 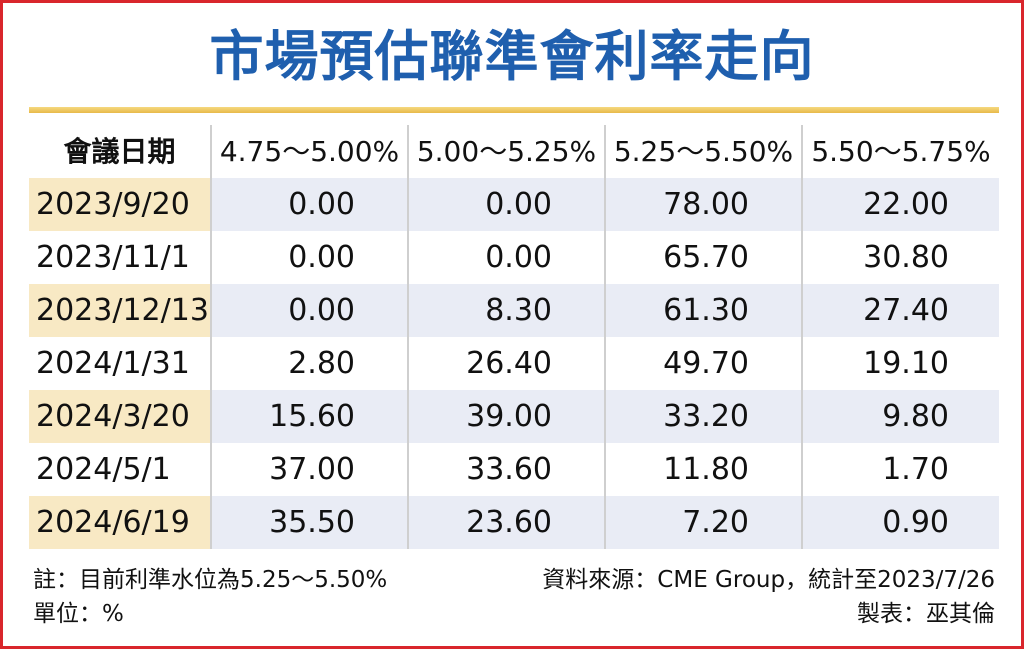 I want to click on probability-cell: 15.60, so click(x=308, y=416).